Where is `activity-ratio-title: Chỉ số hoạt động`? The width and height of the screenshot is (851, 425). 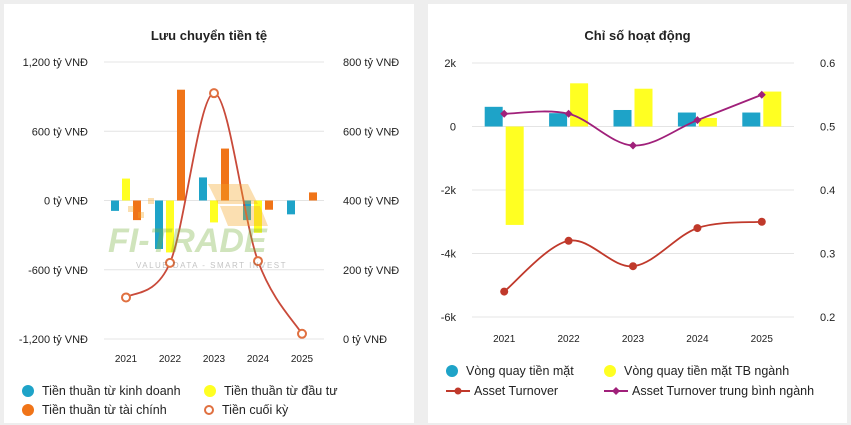 activity-ratio-title: Chỉ số hoạt động is located at coordinates (637, 35).